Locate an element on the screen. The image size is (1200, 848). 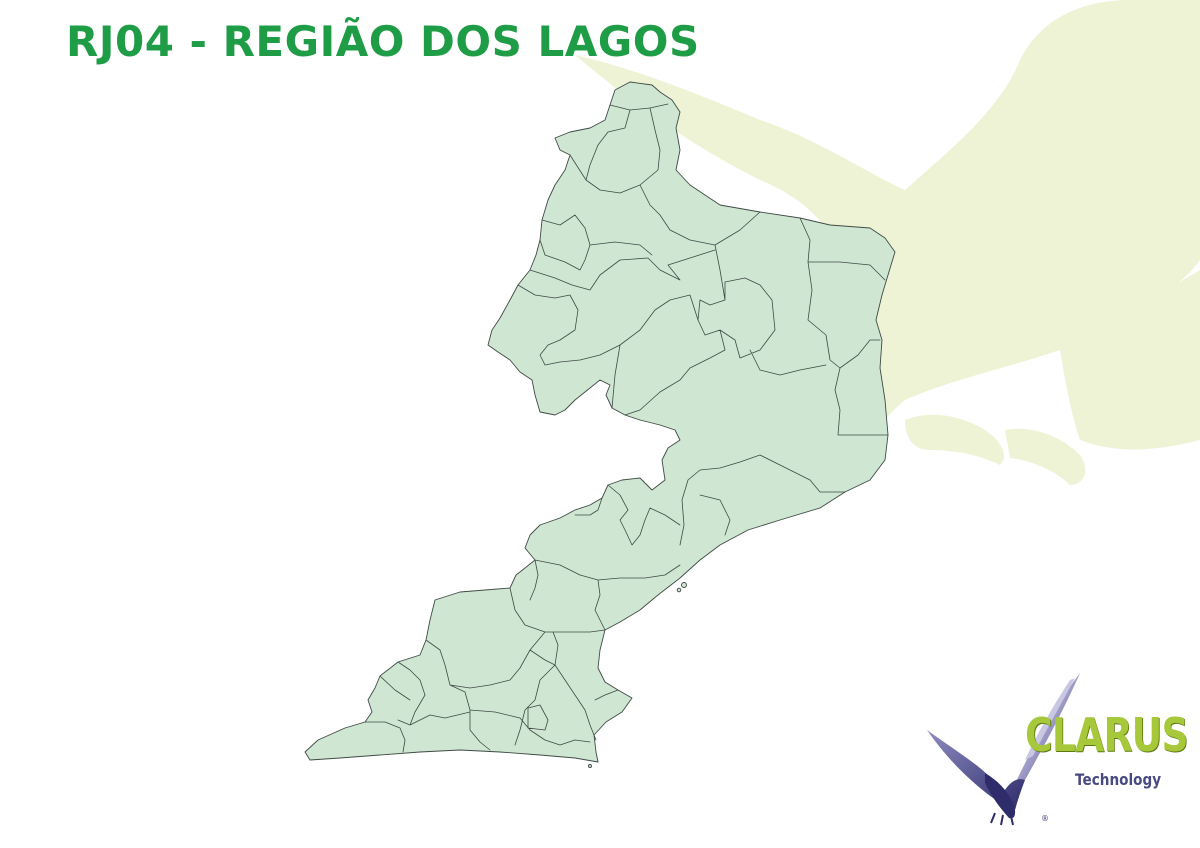
logo-tagline: Technology is located at coordinates (1118, 779).